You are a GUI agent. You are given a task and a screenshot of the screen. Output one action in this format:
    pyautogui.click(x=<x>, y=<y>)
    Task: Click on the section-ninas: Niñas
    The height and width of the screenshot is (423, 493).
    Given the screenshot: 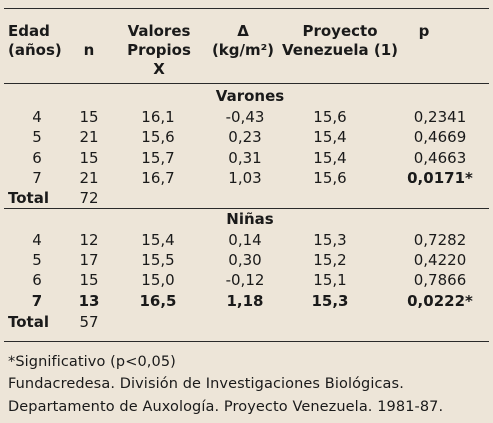 What is the action you would take?
    pyautogui.click(x=250, y=219)
    